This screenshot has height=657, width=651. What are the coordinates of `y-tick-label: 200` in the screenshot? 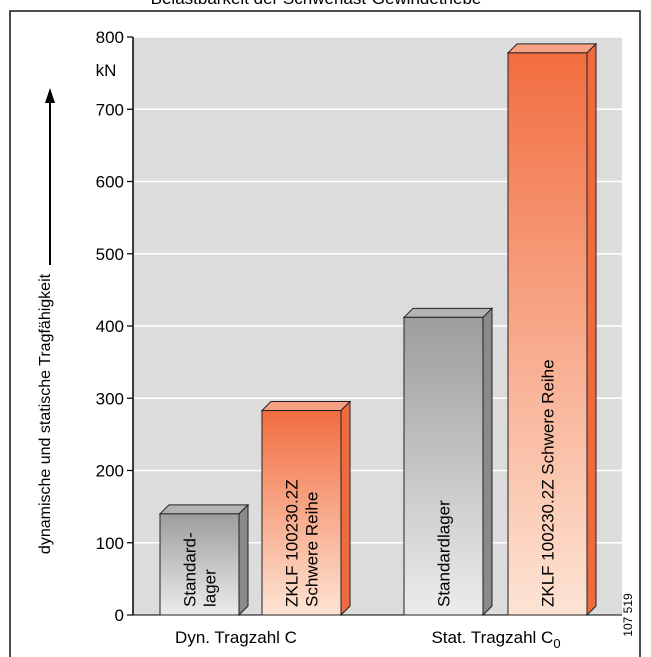 It's located at (110, 471).